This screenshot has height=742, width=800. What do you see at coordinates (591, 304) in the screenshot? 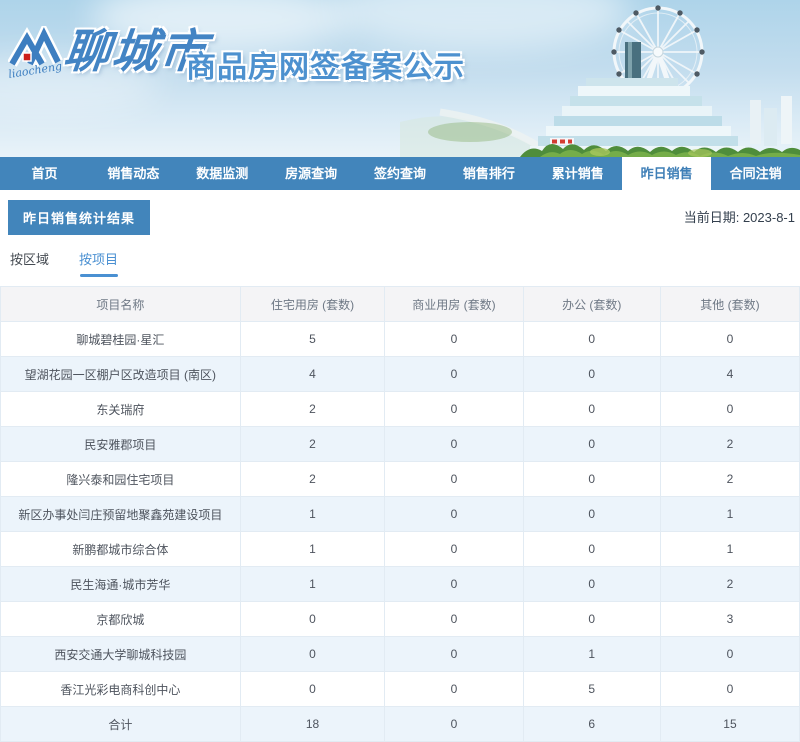
I see `column-header-4: 办公 (套数)` at bounding box center [591, 304].